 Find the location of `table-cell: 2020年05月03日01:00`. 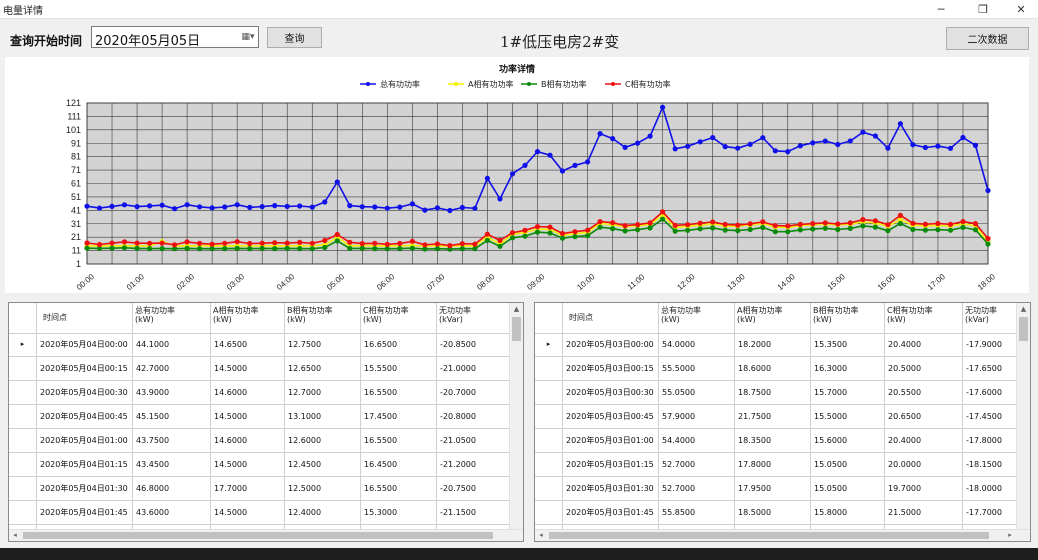

table-cell: 2020年05月03日01:00 is located at coordinates (611, 440).